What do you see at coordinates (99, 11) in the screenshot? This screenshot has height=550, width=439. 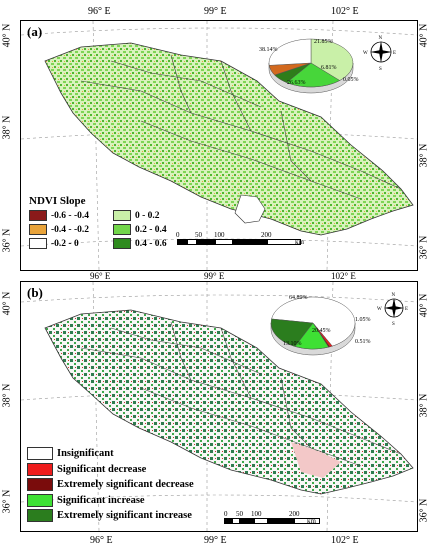 I see `lon-label-top-96: 96° E` at bounding box center [99, 11].